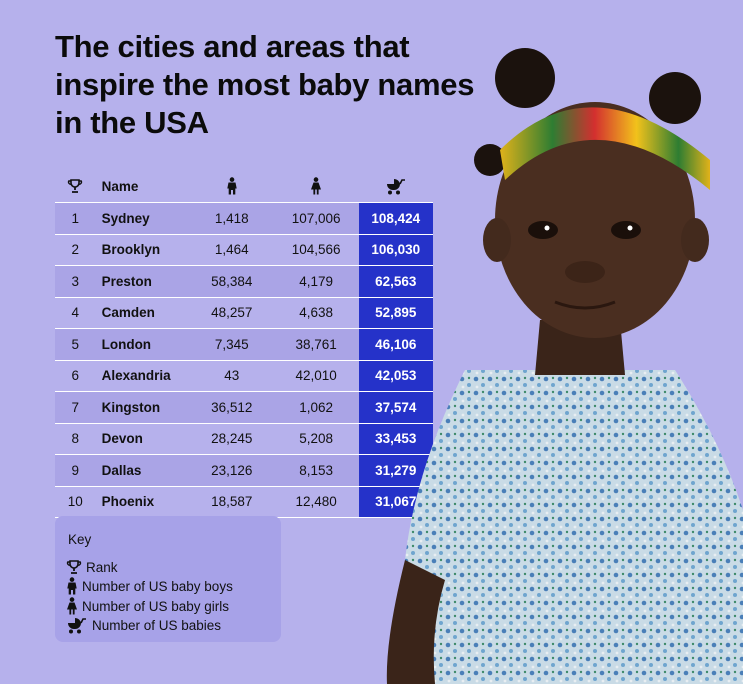  What do you see at coordinates (231, 407) in the screenshot?
I see `boys-cell: 36,512` at bounding box center [231, 407].